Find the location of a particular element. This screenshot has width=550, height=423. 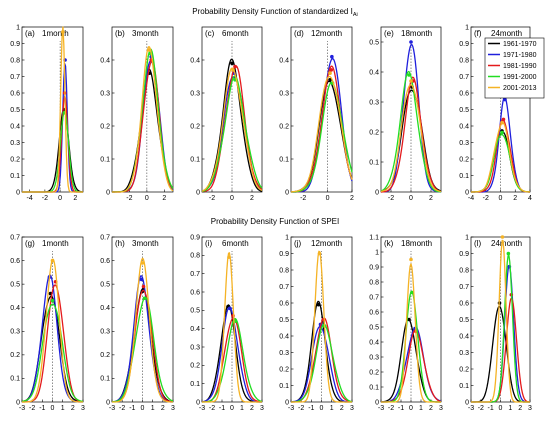

legend-entry-label: 1961-1970 is located at coordinates (520, 44).